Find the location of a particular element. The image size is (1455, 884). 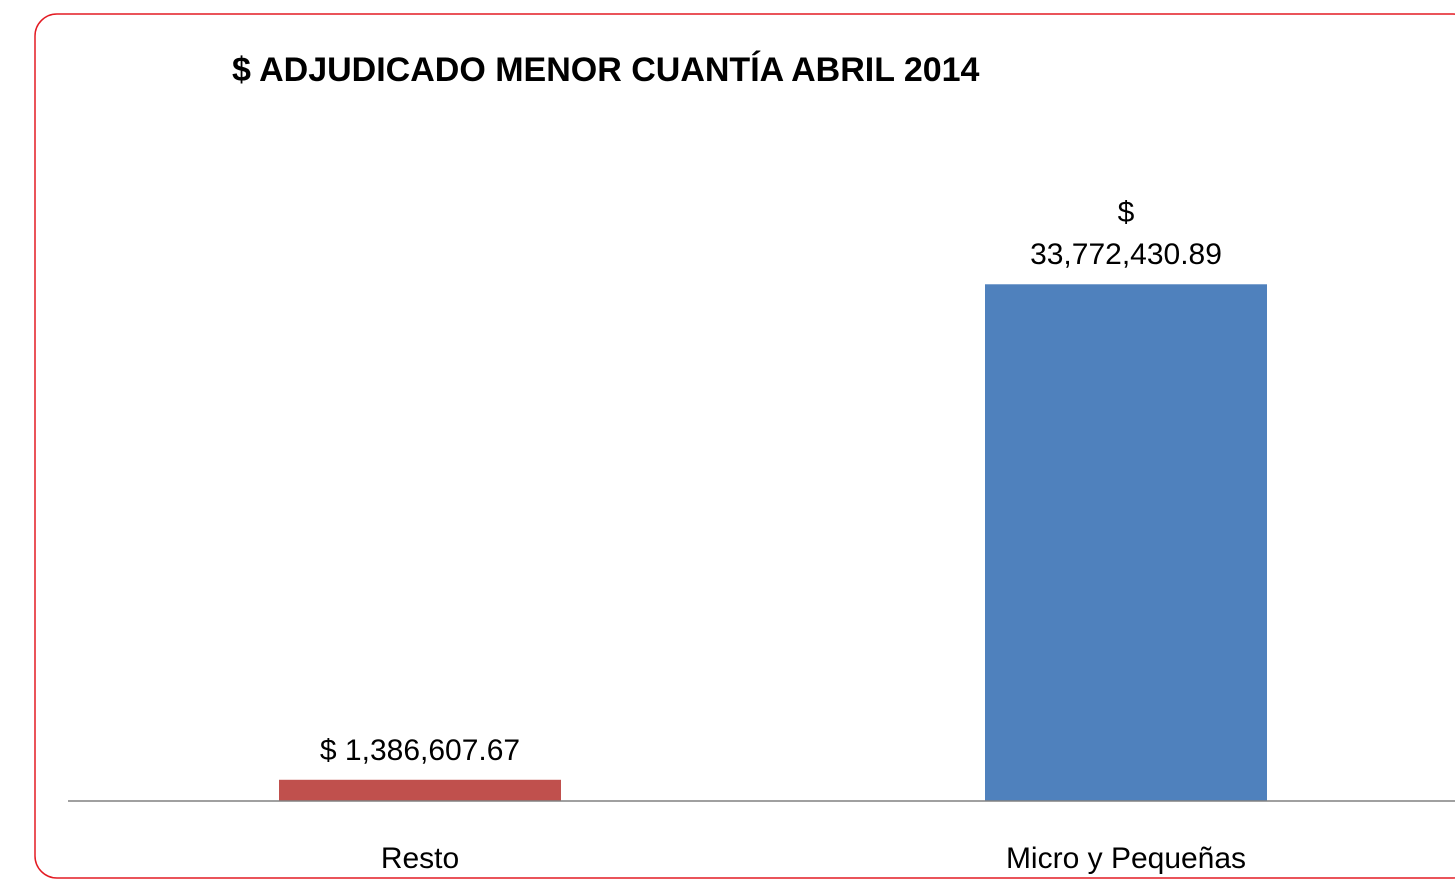

value-label: $ 1,386,607.67 is located at coordinates (420, 750).